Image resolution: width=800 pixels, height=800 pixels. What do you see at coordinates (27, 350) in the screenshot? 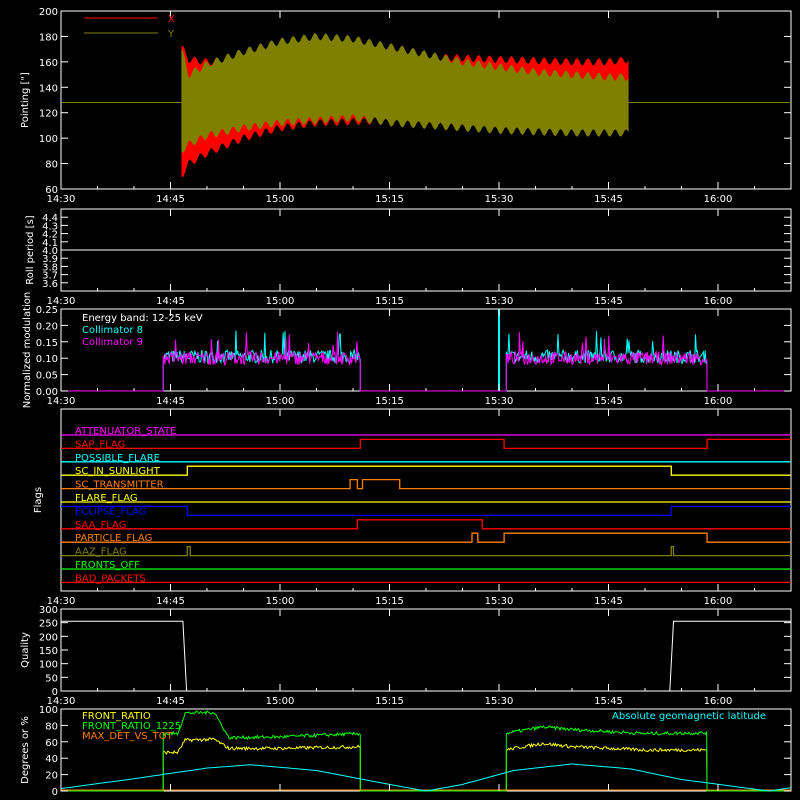
I see `modulation-ylabel: Normalized modulation` at bounding box center [27, 350].